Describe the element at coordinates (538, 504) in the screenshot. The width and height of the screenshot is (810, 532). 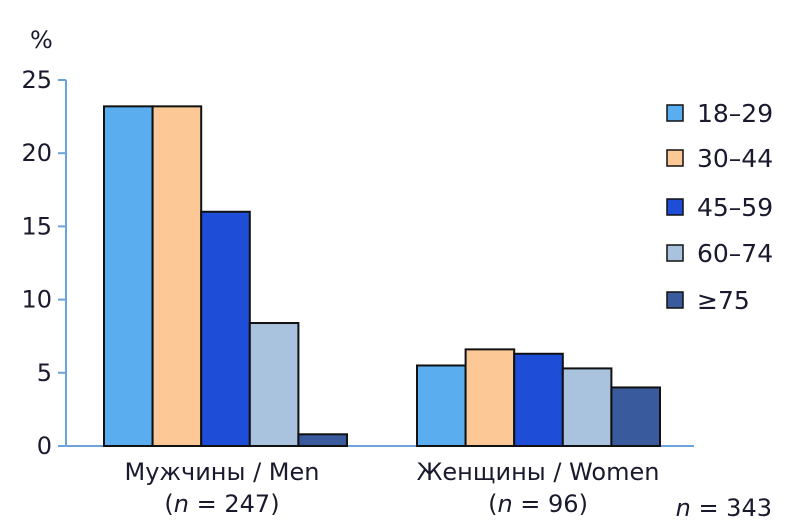
I see `category-n-label: (n = 96)` at that location.